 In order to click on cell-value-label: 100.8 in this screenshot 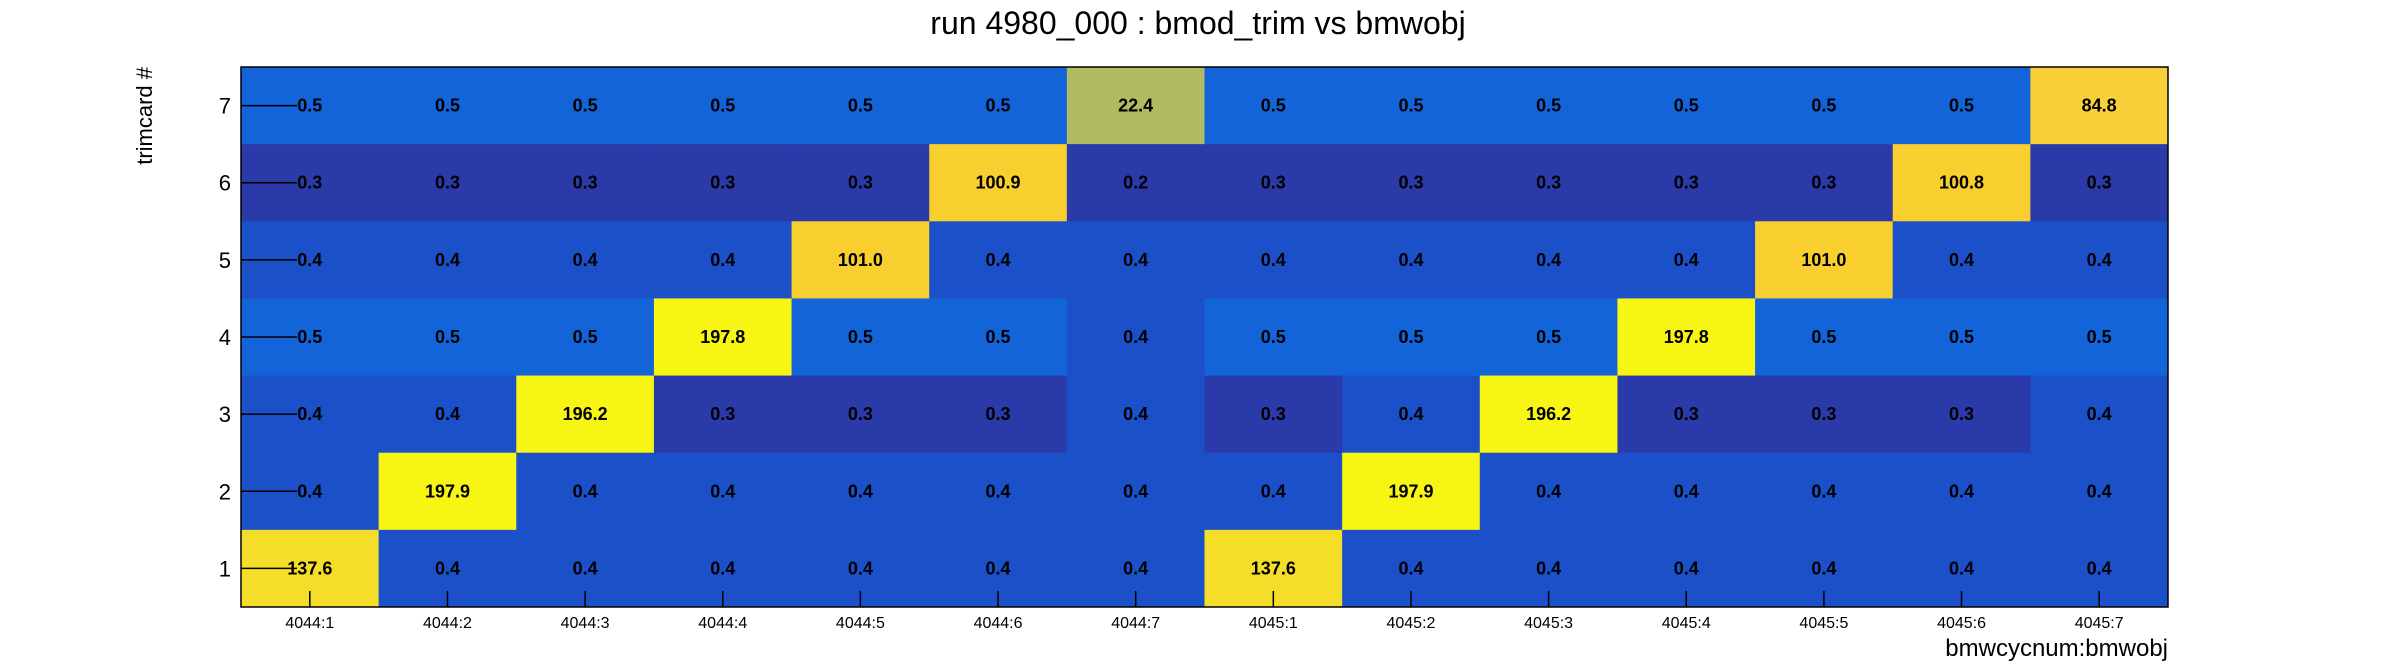, I will do `click(1961, 183)`.